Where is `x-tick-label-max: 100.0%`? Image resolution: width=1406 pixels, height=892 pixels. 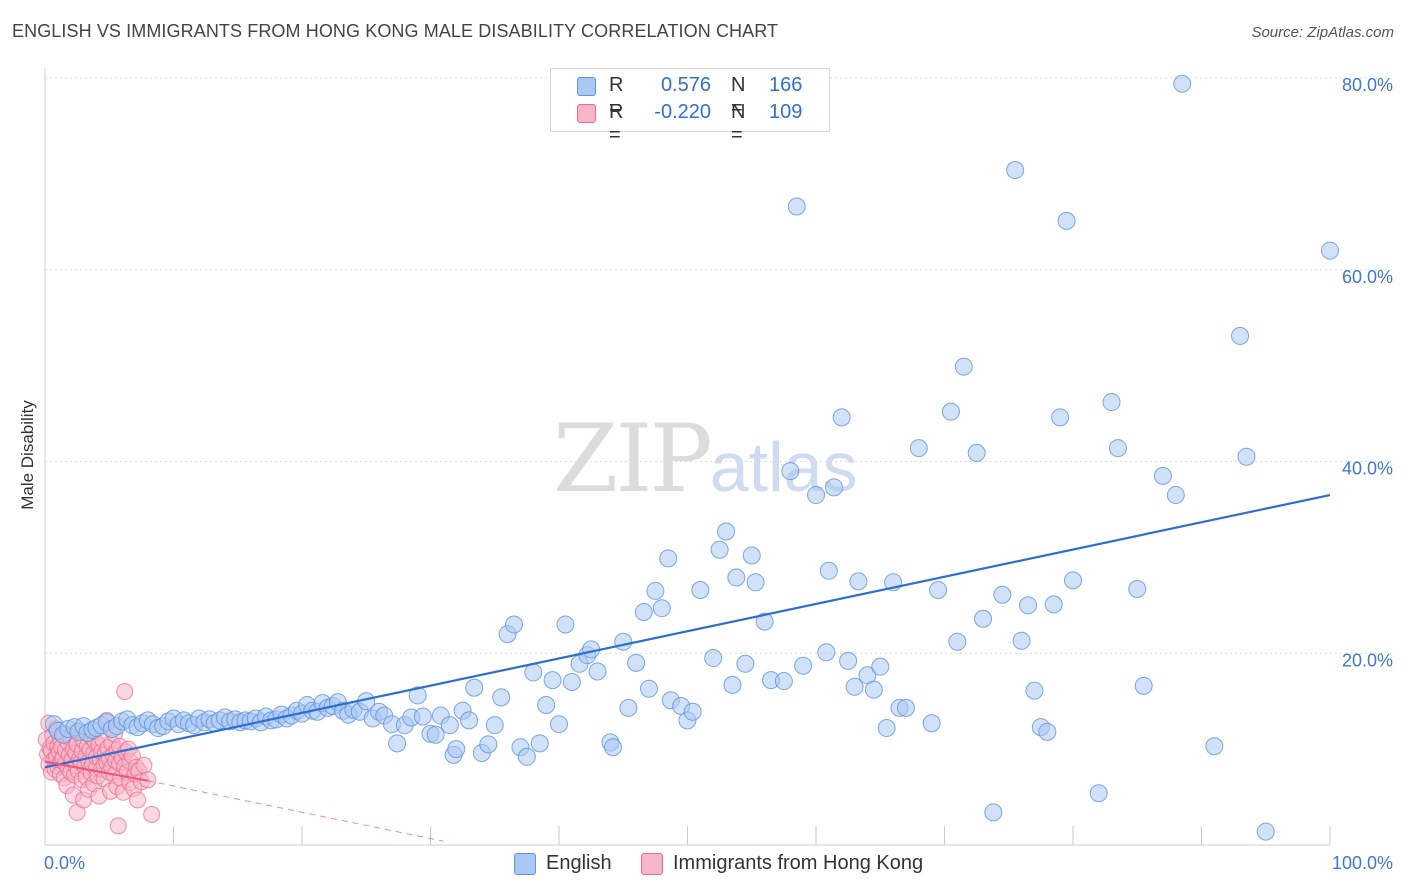 x-tick-label-max: 100.0% is located at coordinates (1362, 863).